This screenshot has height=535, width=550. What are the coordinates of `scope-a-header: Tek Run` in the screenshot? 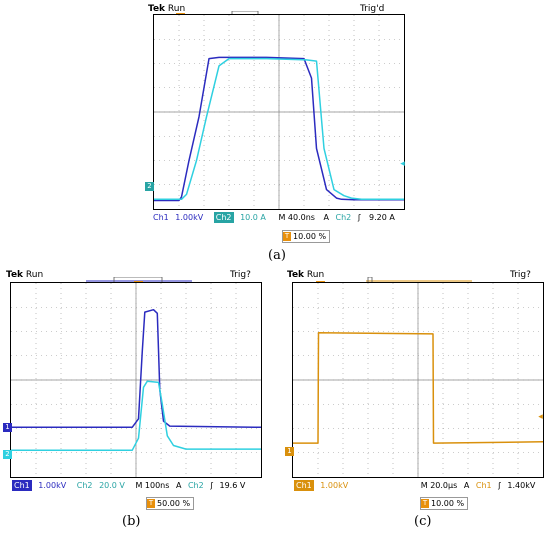 It's located at (166, 9).